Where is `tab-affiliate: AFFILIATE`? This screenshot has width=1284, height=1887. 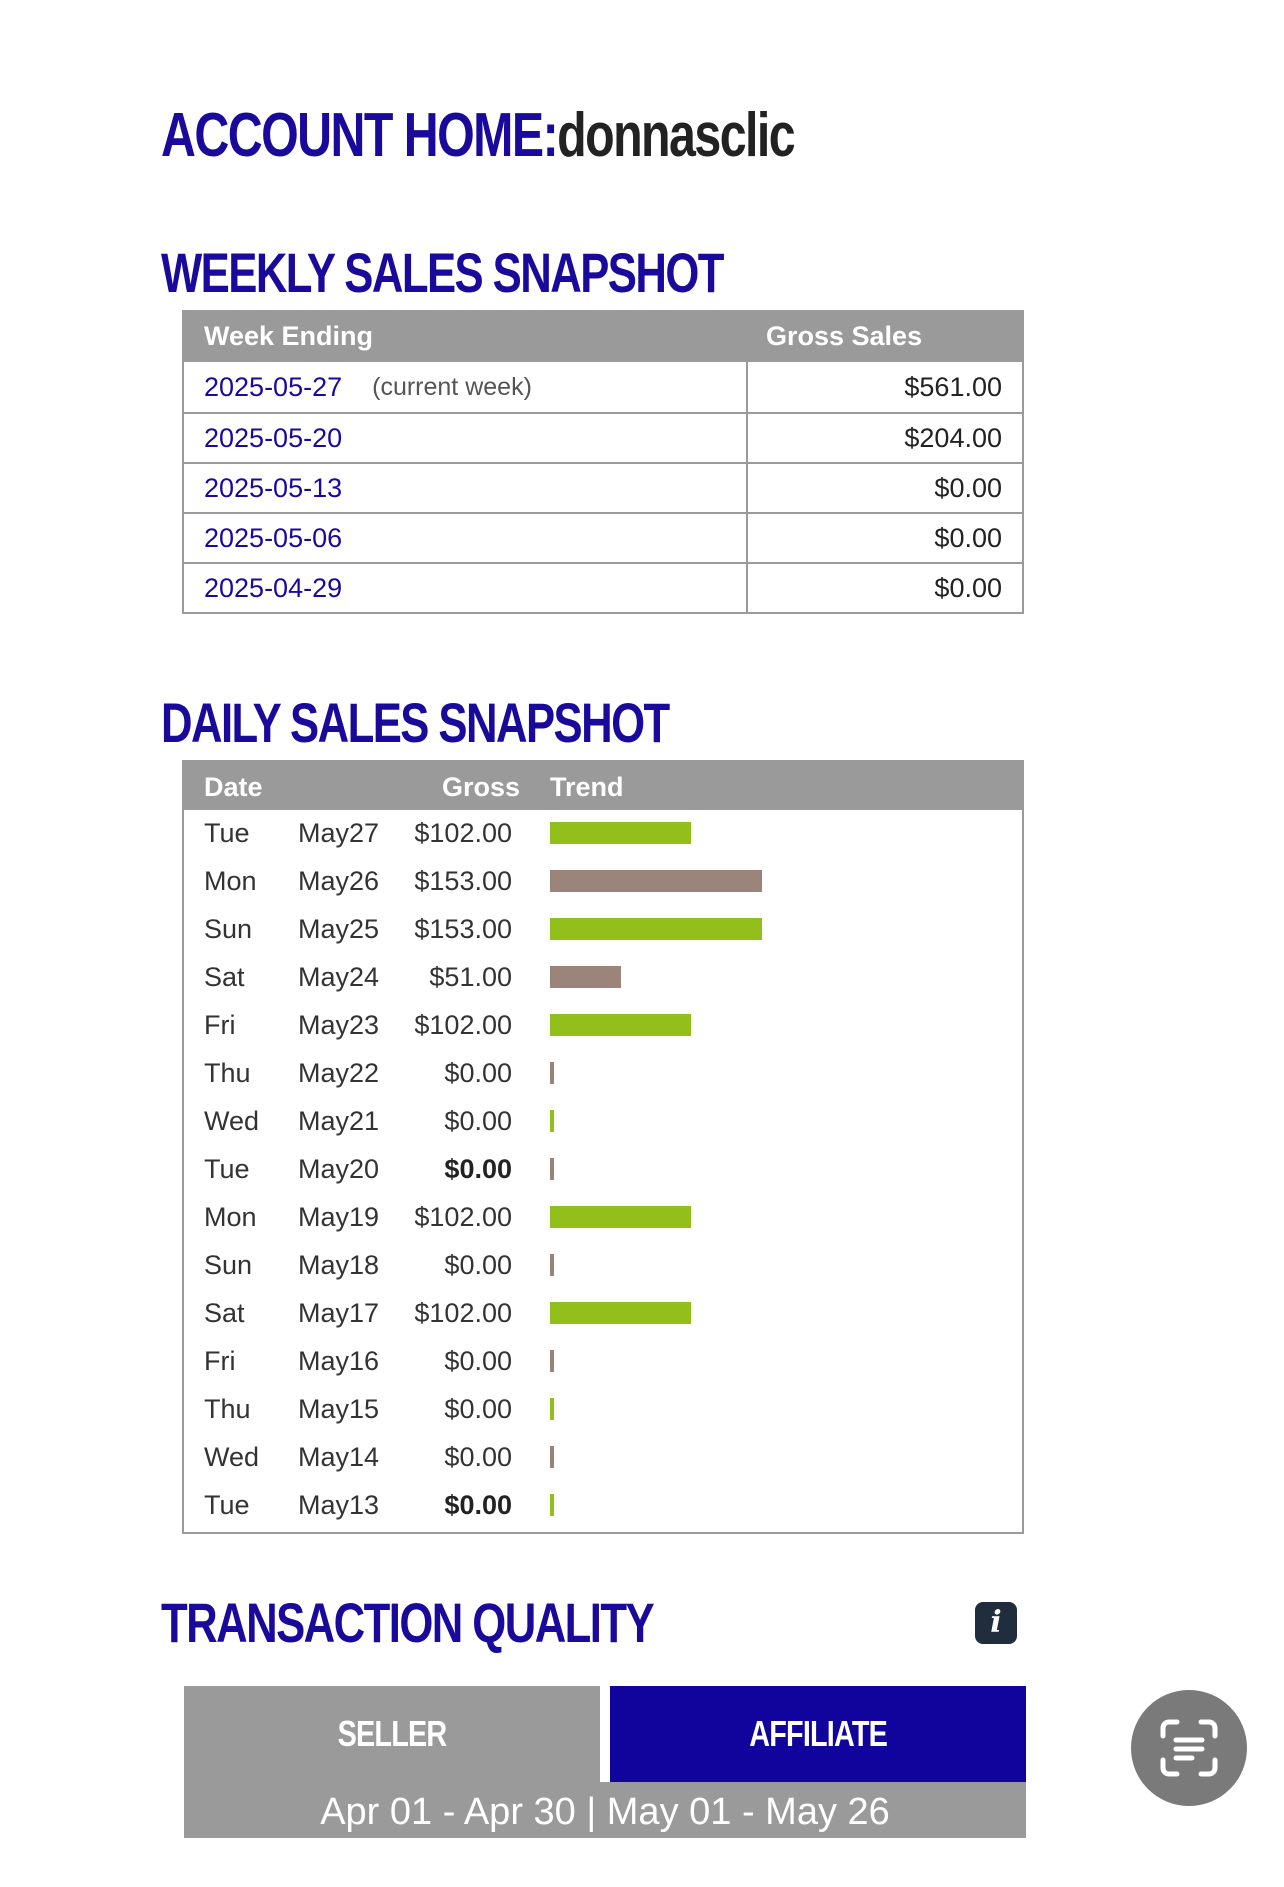 tab-affiliate: AFFILIATE is located at coordinates (818, 1734).